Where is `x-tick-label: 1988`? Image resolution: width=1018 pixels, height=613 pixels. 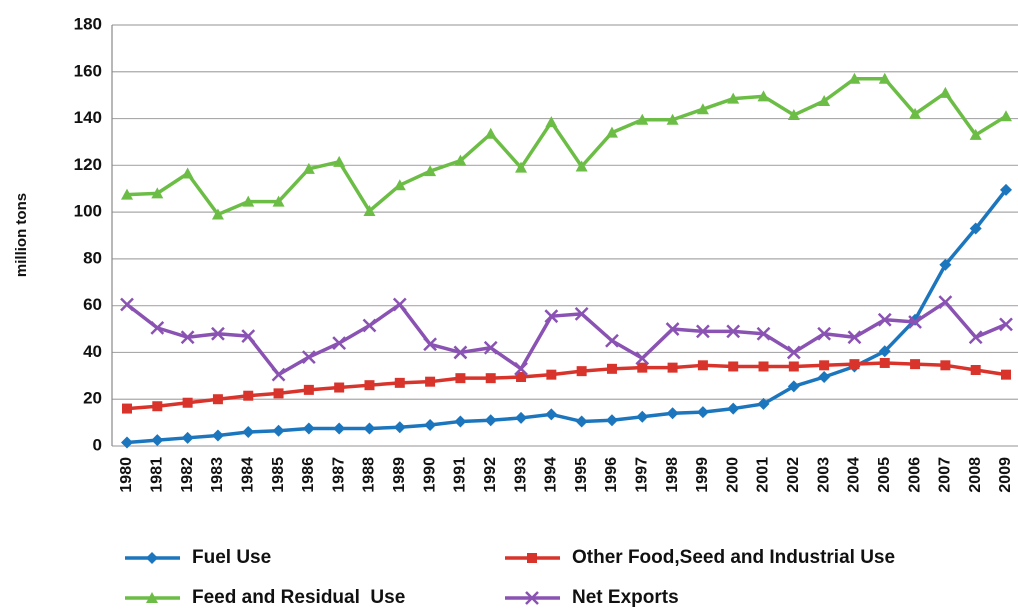
x-tick-label: 1988 is located at coordinates (369, 475).